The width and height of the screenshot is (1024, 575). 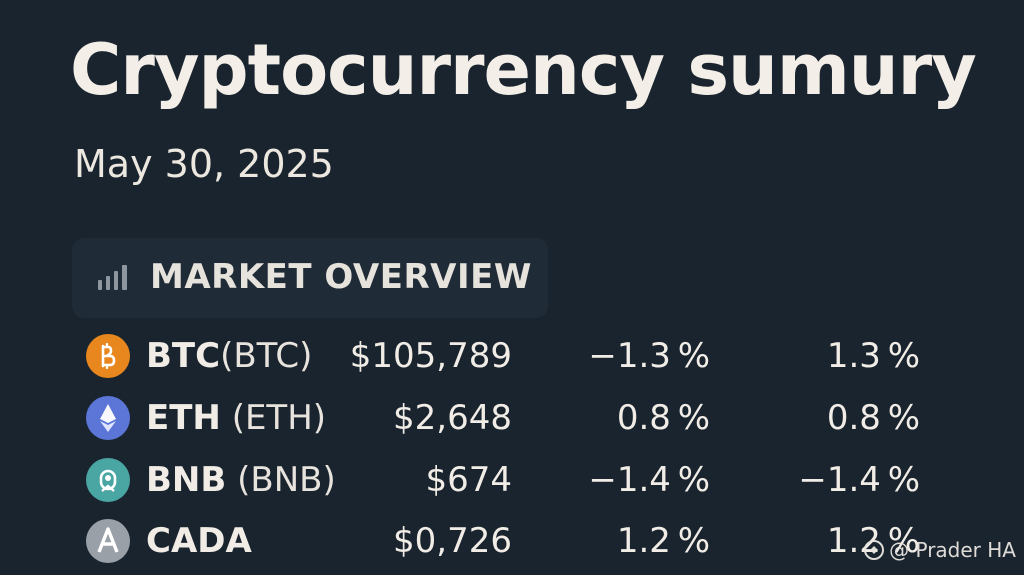 I want to click on market-overview-header: MARKET OVERVIEW, so click(x=314, y=277).